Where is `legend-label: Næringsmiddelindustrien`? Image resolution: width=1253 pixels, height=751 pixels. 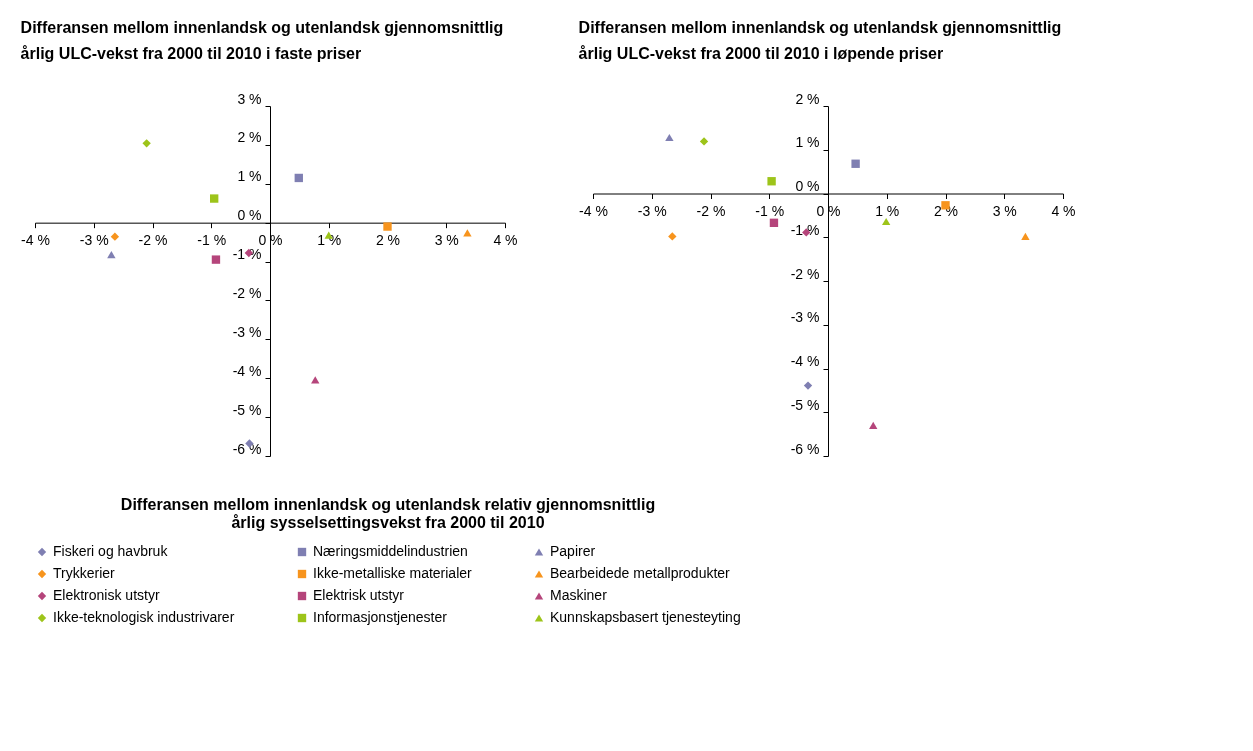
legend-label: Næringsmiddelindustrien is located at coordinates (390, 551).